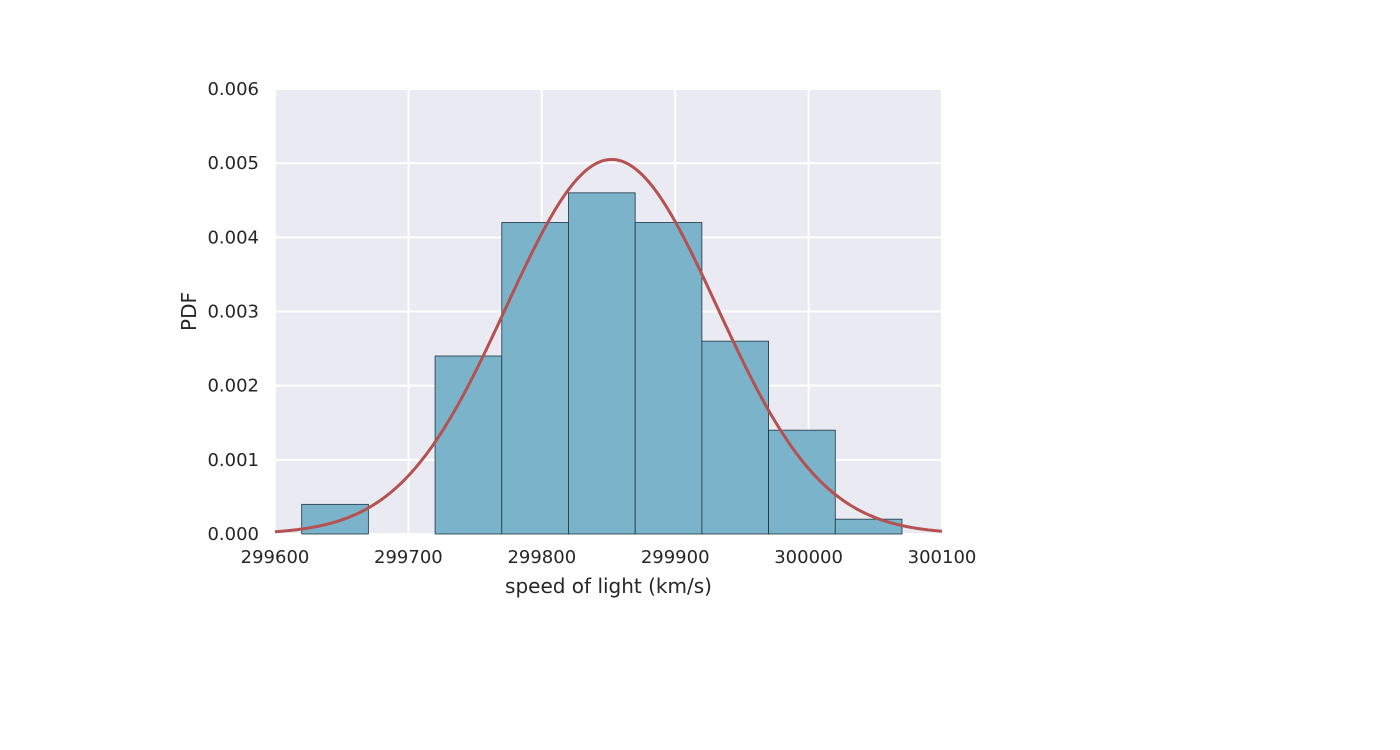 This screenshot has width=1400, height=750. I want to click on y-axis-label: PDF, so click(189, 311).